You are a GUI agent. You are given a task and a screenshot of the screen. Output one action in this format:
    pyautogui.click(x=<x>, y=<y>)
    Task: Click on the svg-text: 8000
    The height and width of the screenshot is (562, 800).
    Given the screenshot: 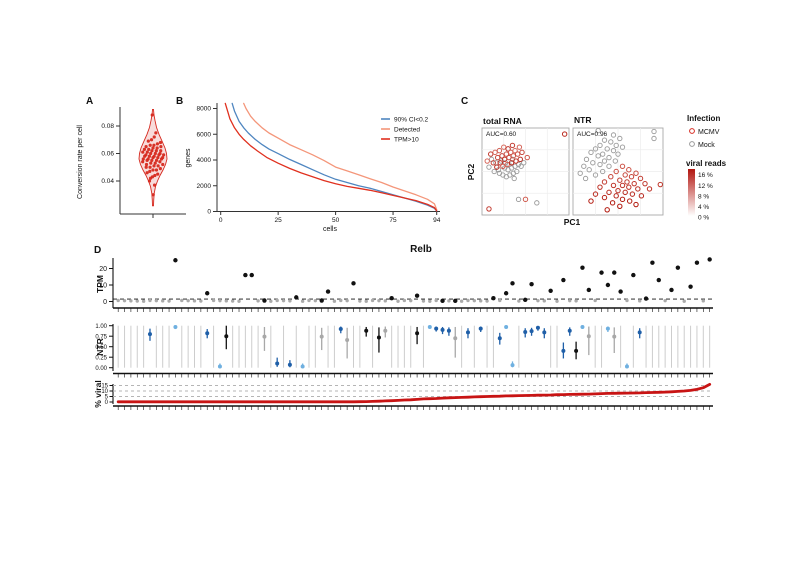 What is the action you would take?
    pyautogui.click(x=204, y=109)
    